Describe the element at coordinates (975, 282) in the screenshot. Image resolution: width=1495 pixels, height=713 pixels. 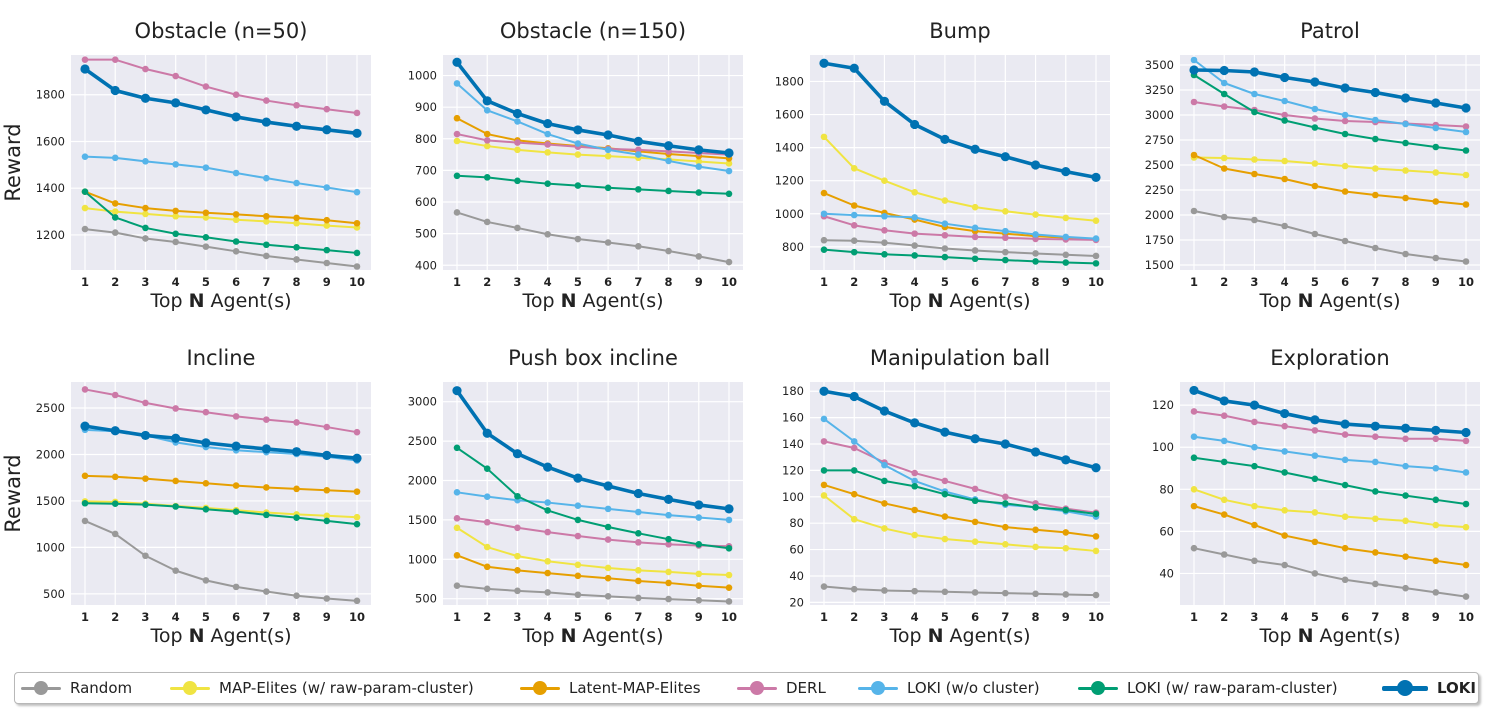
I see `x-tick-label: 6` at that location.